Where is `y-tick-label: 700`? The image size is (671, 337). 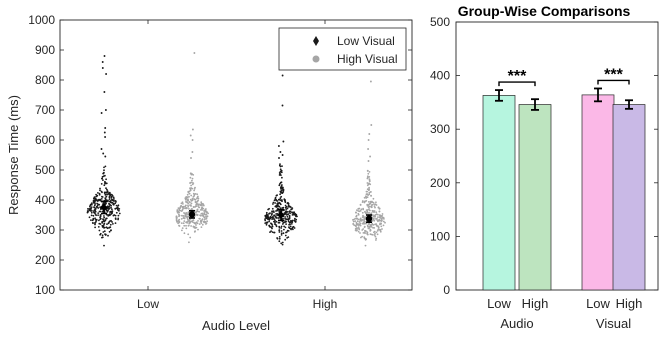
y-tick-label: 700 is located at coordinates (45, 110).